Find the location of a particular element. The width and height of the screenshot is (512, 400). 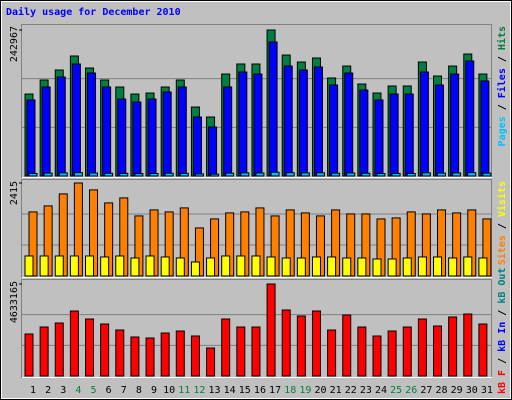

x-tick-label: 5 is located at coordinates (94, 390).